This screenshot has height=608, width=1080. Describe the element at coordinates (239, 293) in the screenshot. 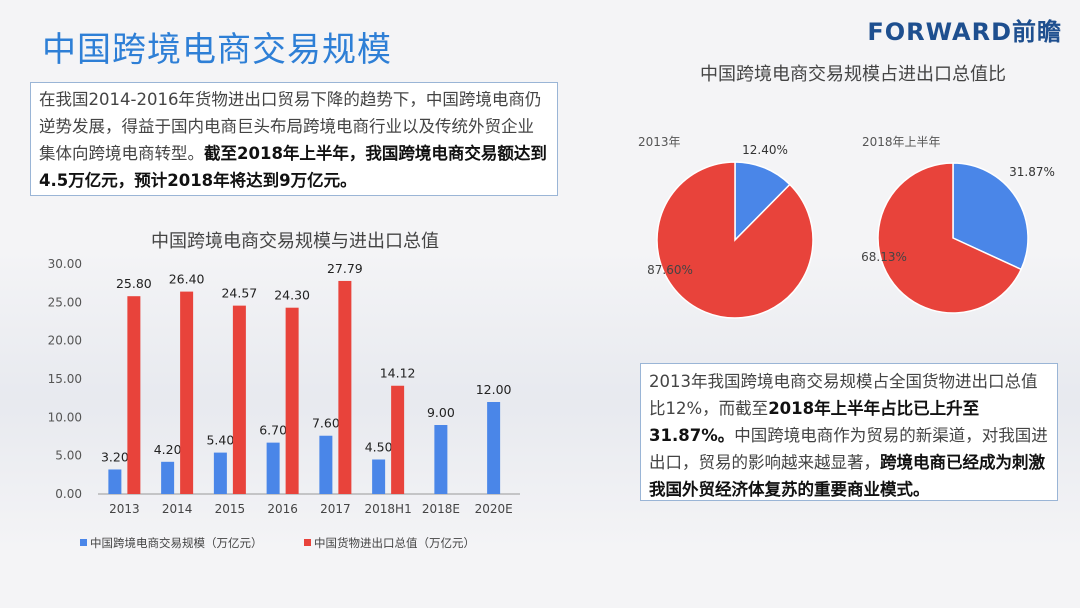

I see `bar-data-label: 24.57` at that location.